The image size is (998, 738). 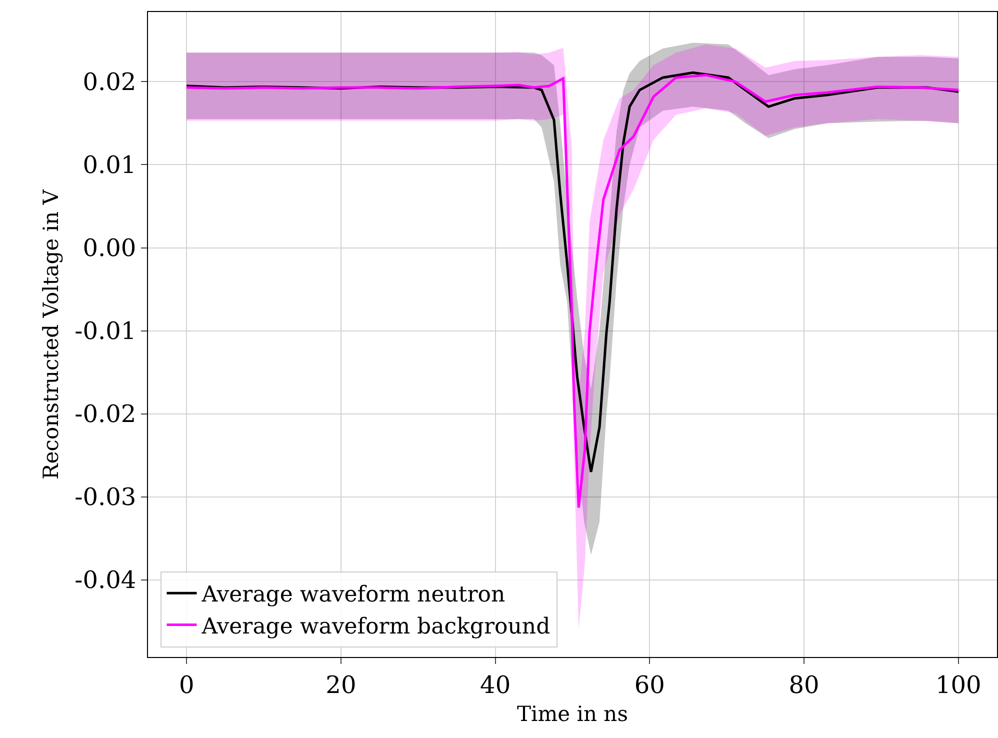 I want to click on legend-label: Average waveform background, so click(x=375, y=627).